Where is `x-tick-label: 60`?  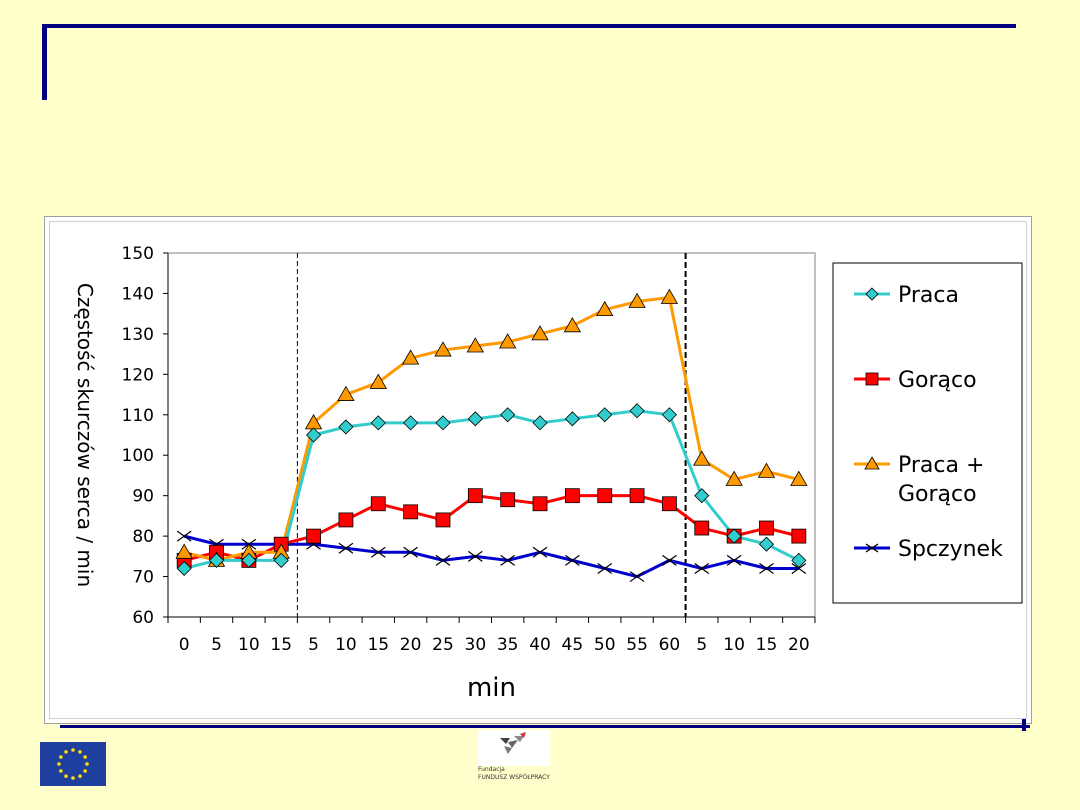 x-tick-label: 60 is located at coordinates (670, 645).